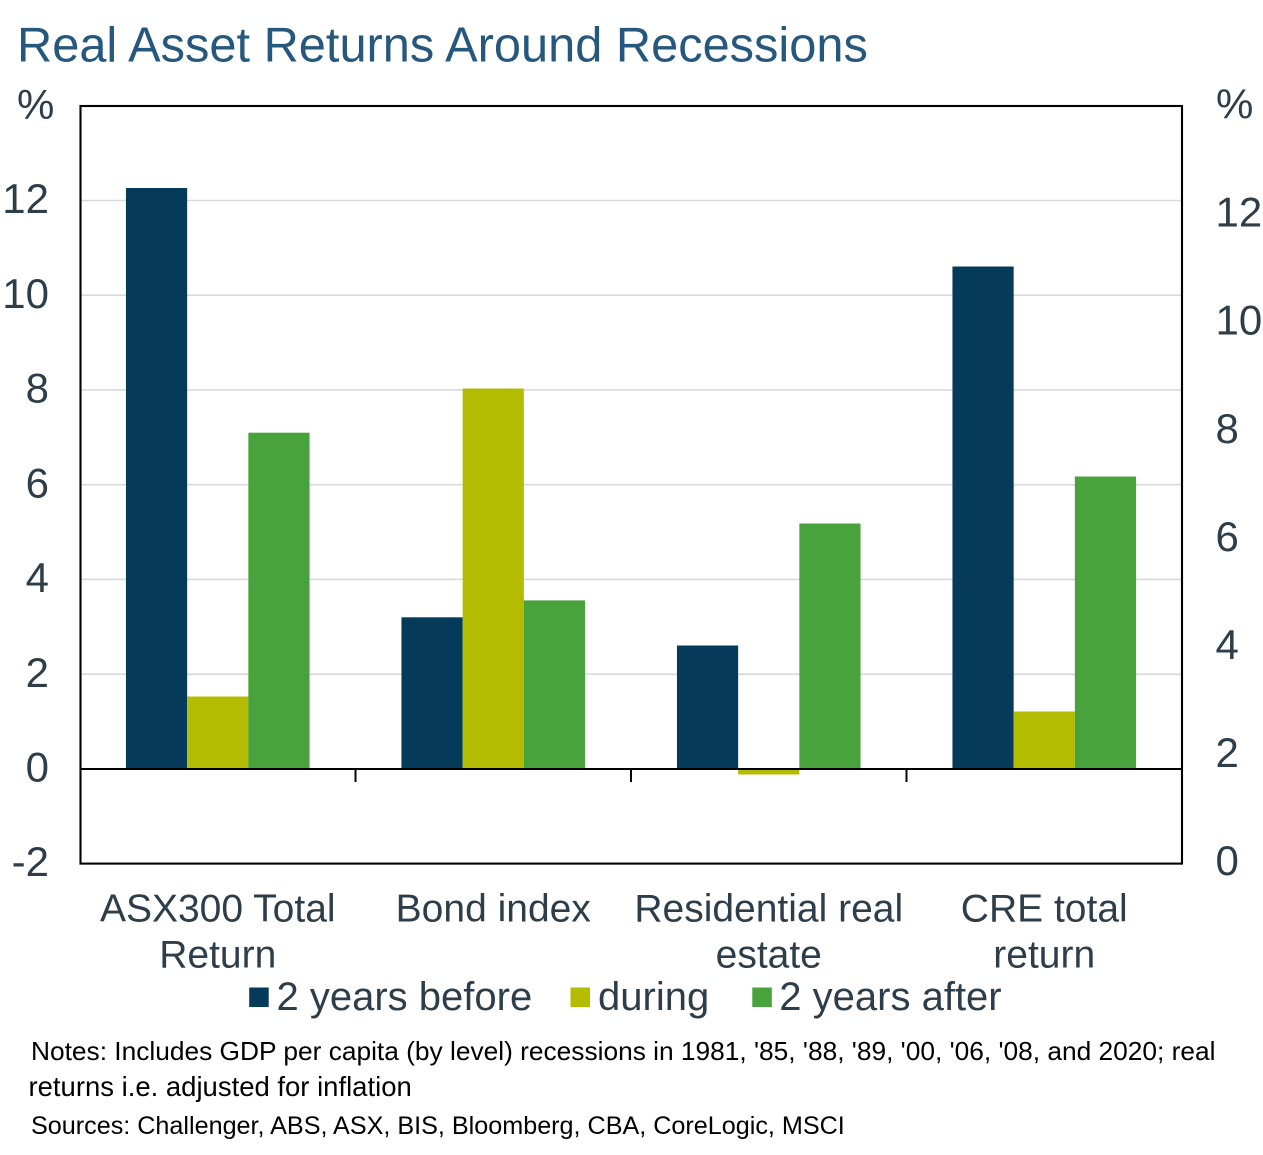 The image size is (1263, 1155). I want to click on svg-text: Residential real, so click(768, 909).